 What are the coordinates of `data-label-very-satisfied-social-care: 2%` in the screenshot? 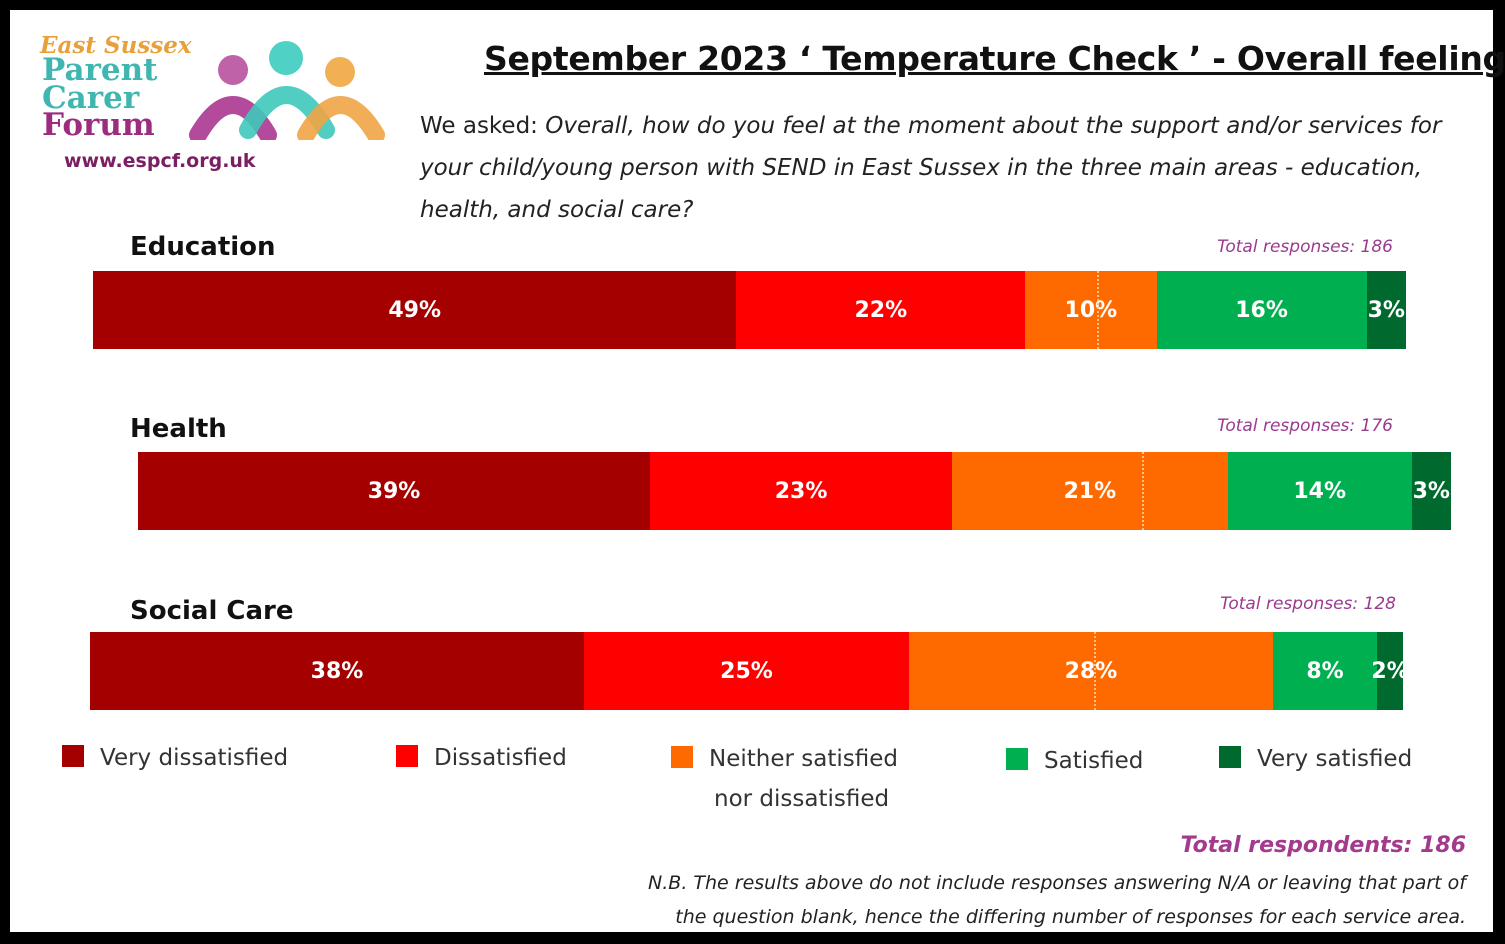 It's located at (1390, 671).